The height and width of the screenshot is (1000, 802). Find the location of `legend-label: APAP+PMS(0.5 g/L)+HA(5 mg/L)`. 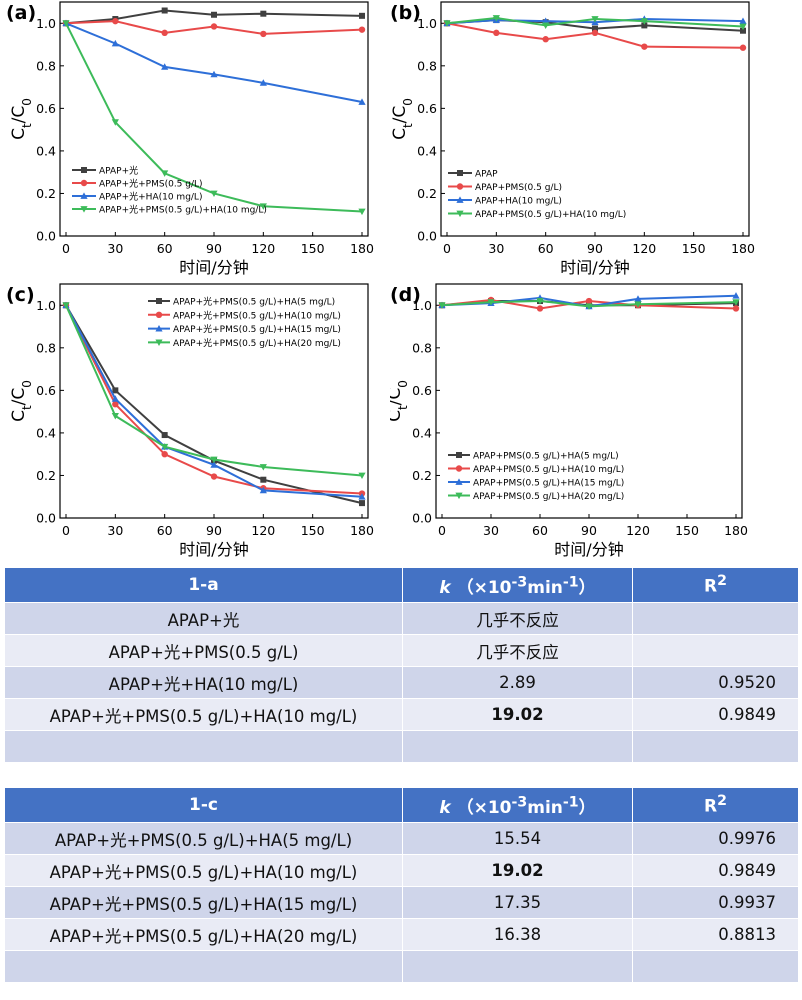

legend-label: APAP+PMS(0.5 g/L)+HA(5 mg/L) is located at coordinates (546, 457).